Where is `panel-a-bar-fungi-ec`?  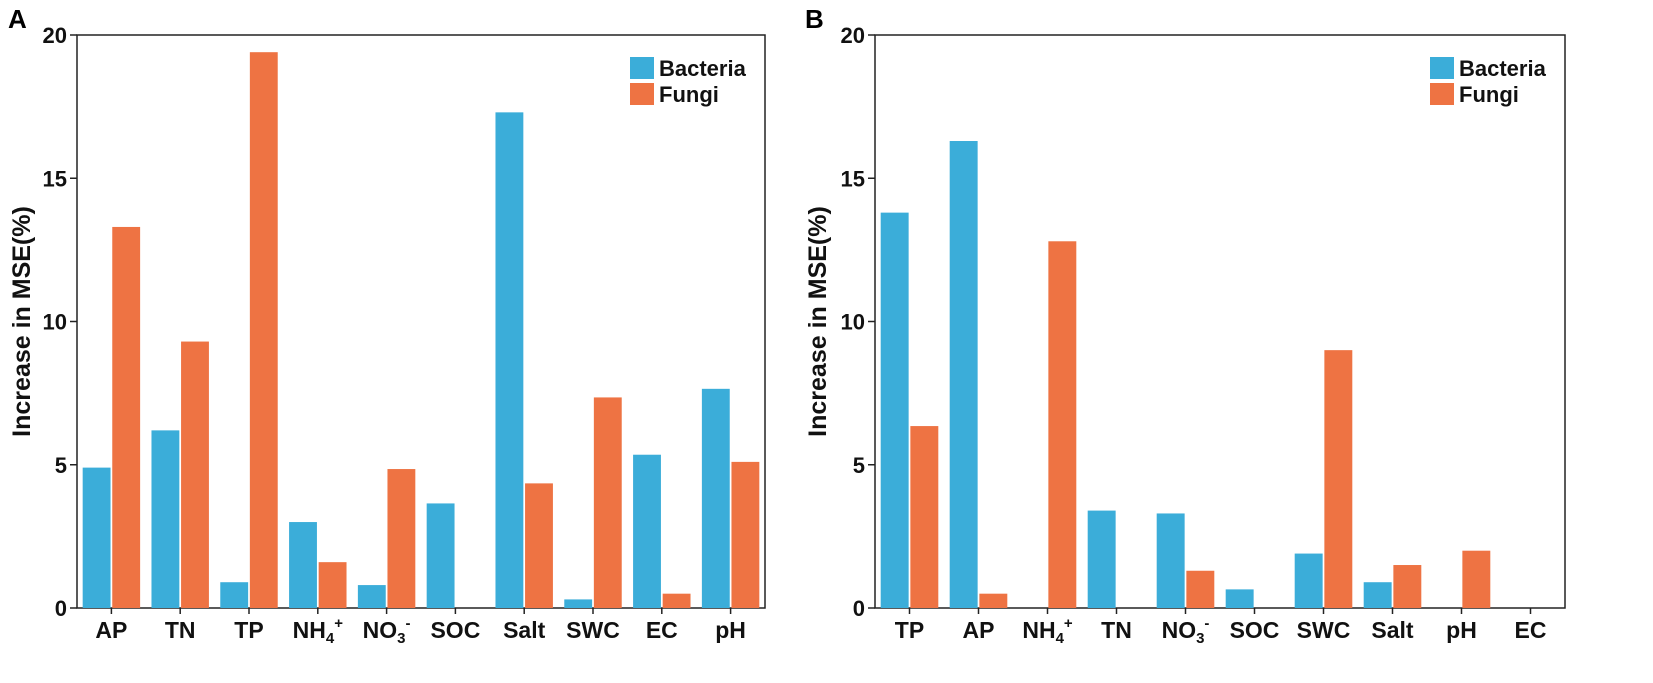 panel-a-bar-fungi-ec is located at coordinates (676, 600).